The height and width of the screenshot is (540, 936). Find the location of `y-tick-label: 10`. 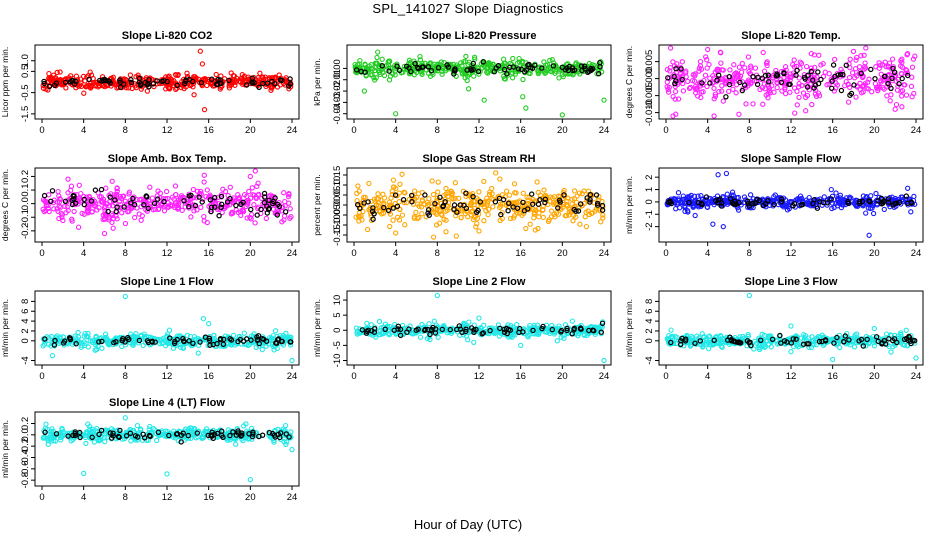

y-tick-label: 10 is located at coordinates (337, 300).